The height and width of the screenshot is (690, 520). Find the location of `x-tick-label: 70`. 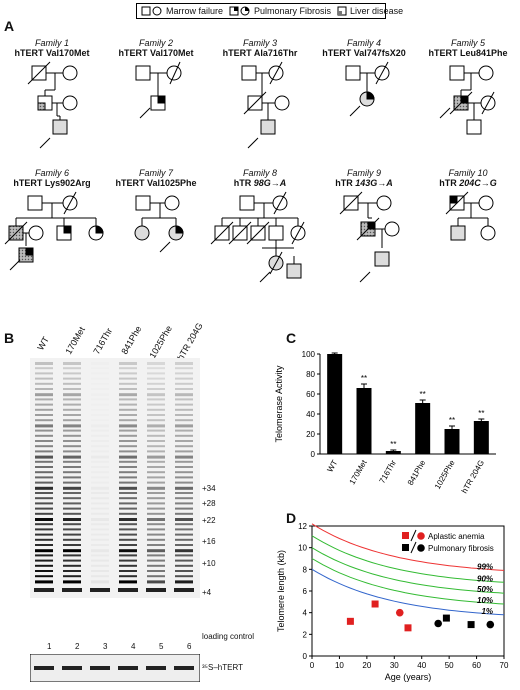

x-tick-label: 70 is located at coordinates (504, 665).